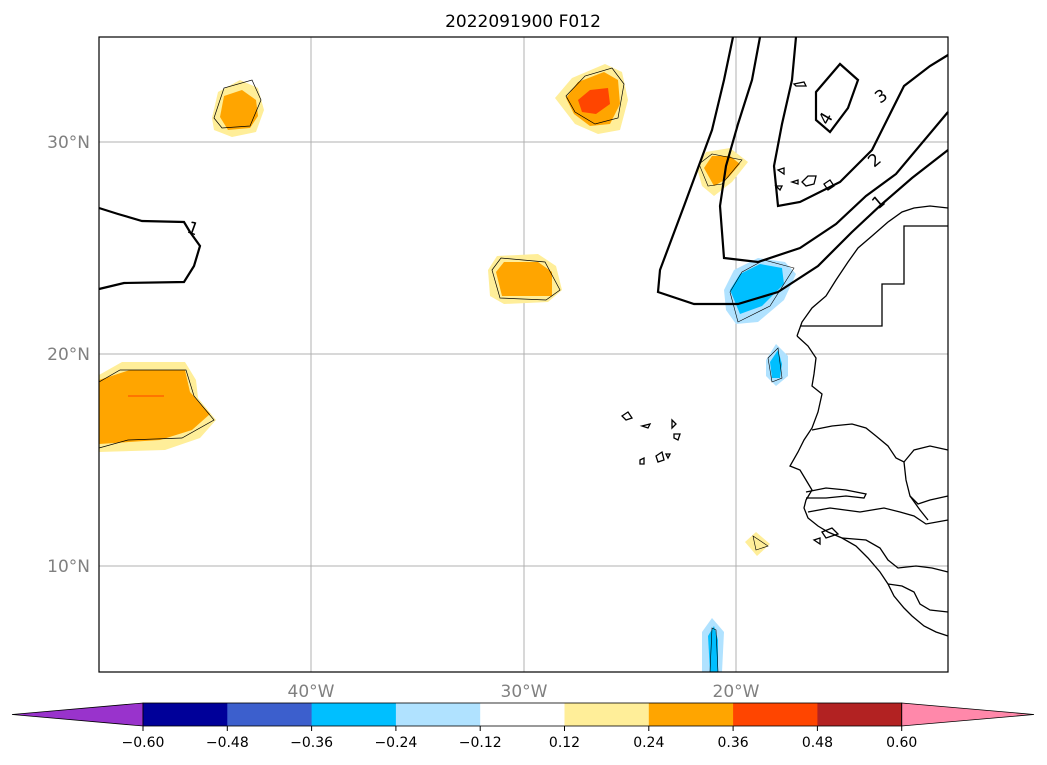  What do you see at coordinates (968, 714) in the screenshot?
I see `colorbar-extend-high` at bounding box center [968, 714].